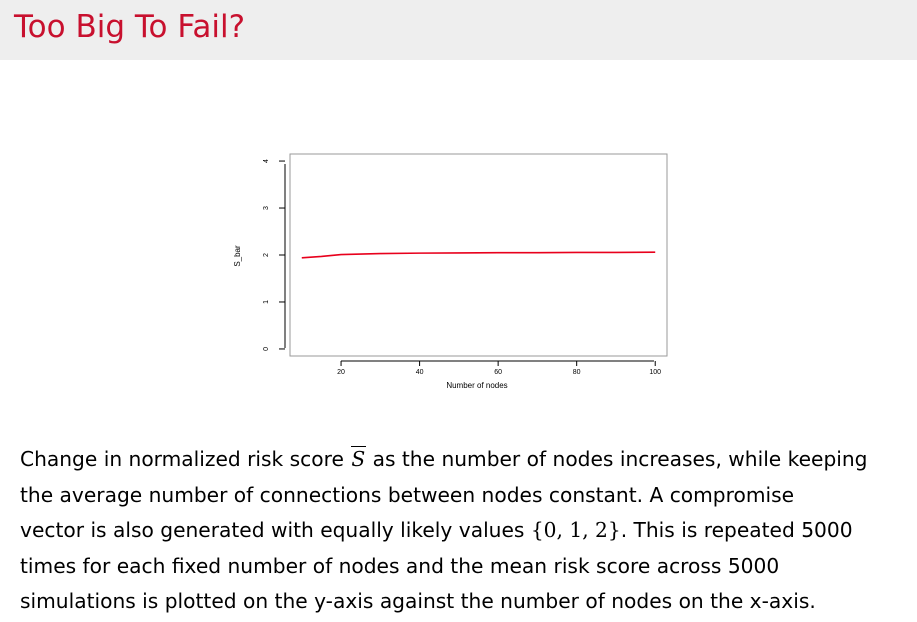 The width and height of the screenshot is (917, 622). What do you see at coordinates (341, 372) in the screenshot?
I see `x-tick-label: 20` at bounding box center [341, 372].